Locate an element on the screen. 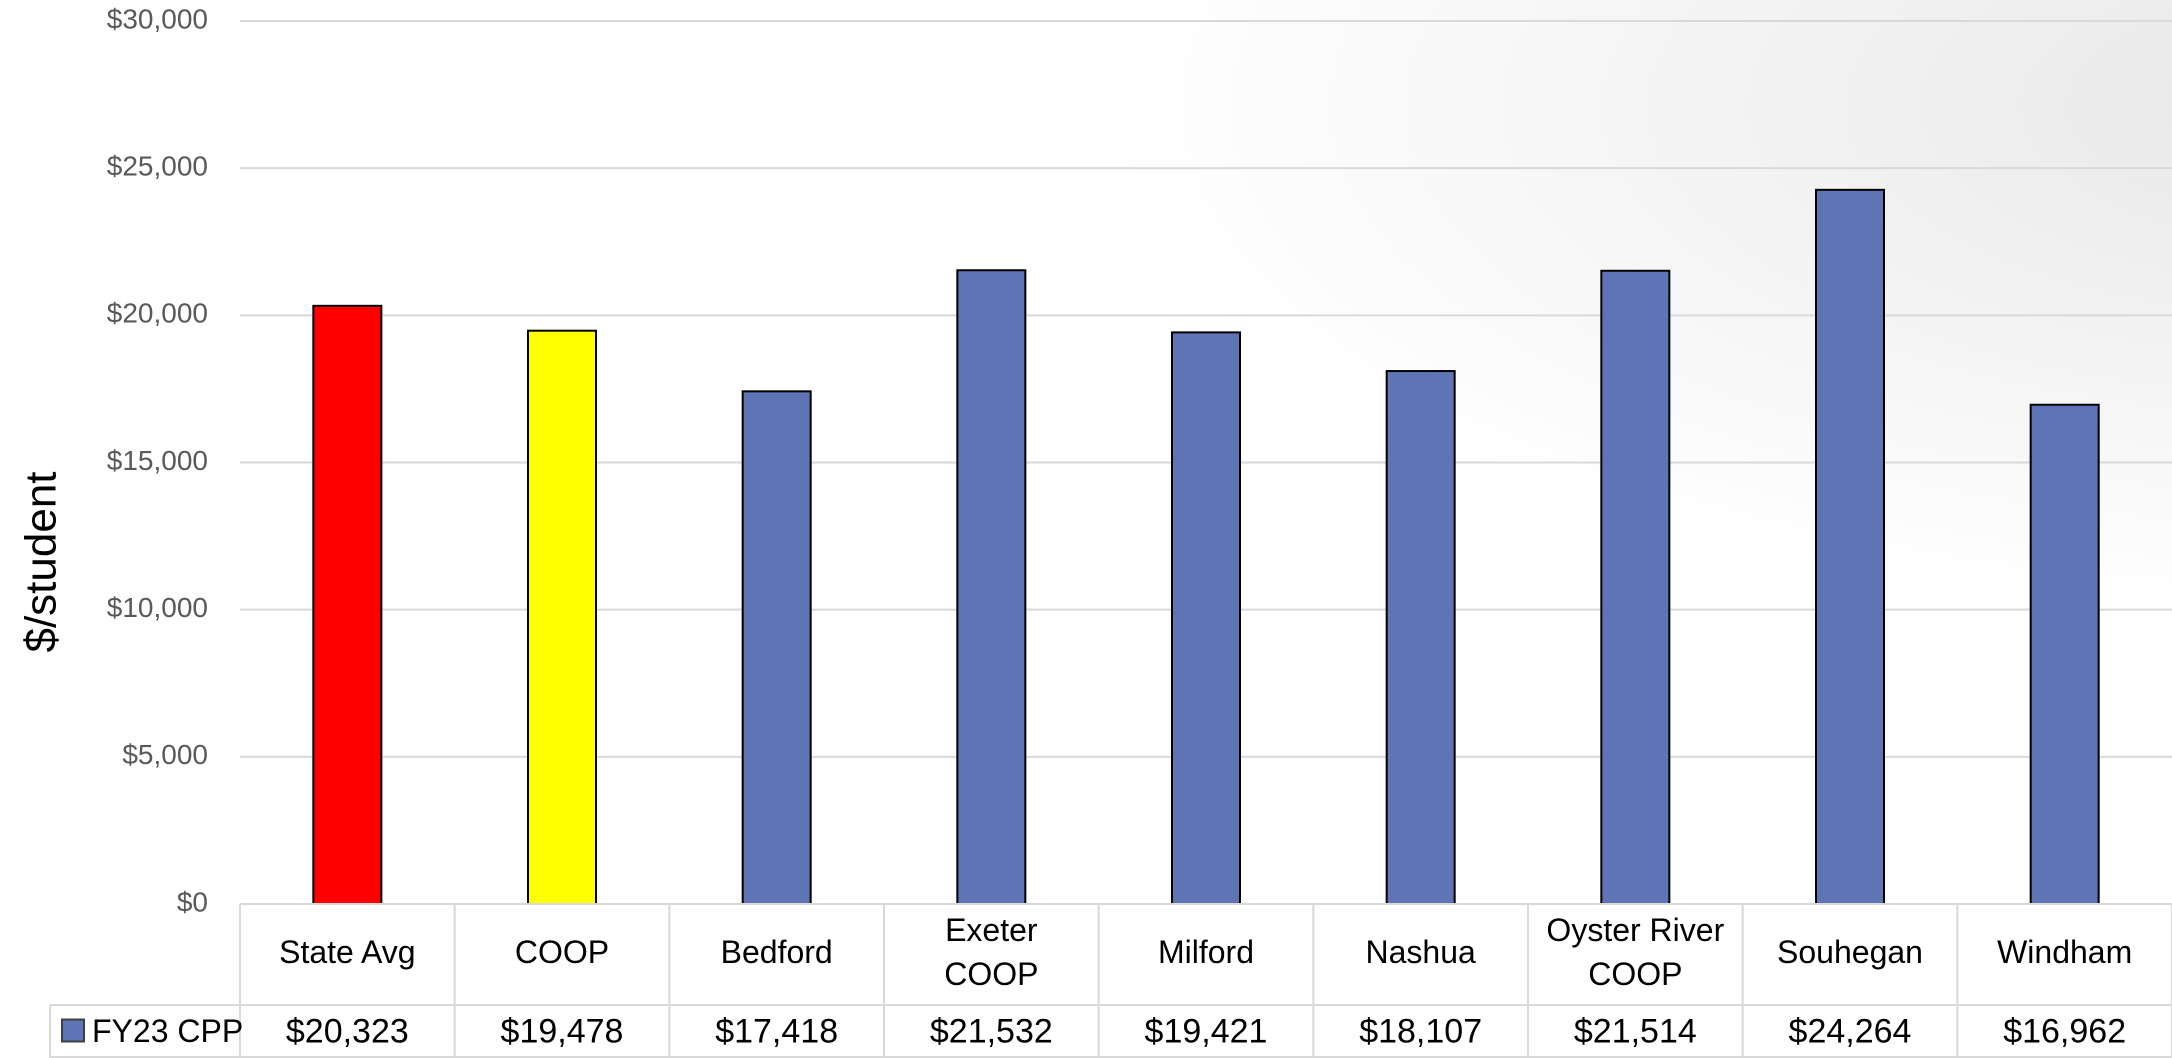  category-label-line: Milford is located at coordinates (1206, 952).